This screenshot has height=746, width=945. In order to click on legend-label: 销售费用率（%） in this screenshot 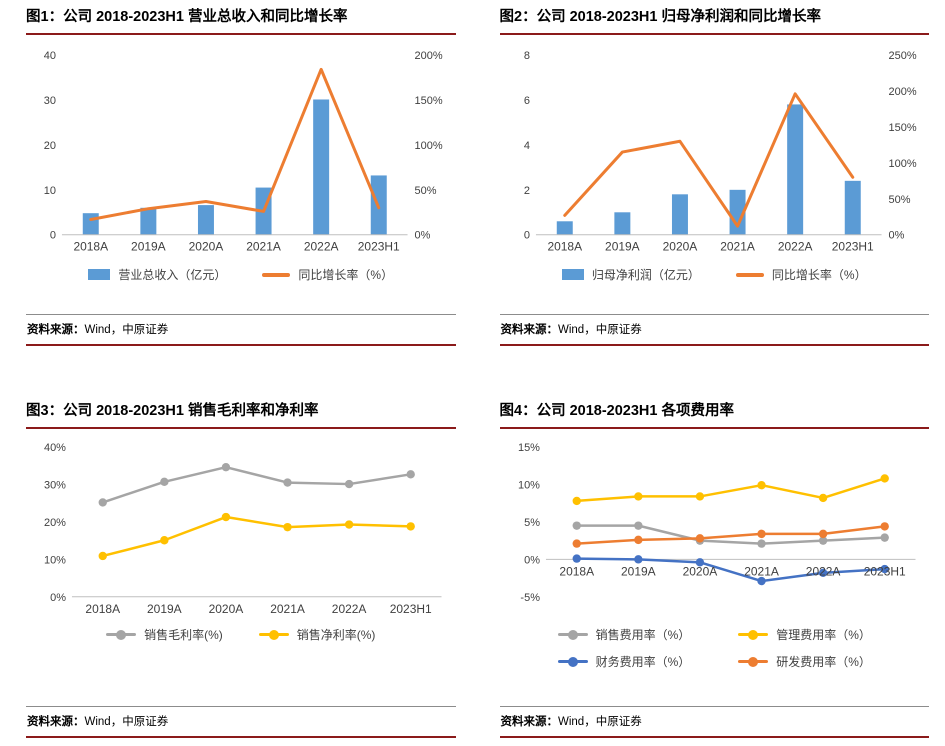, I will do `click(643, 635)`.